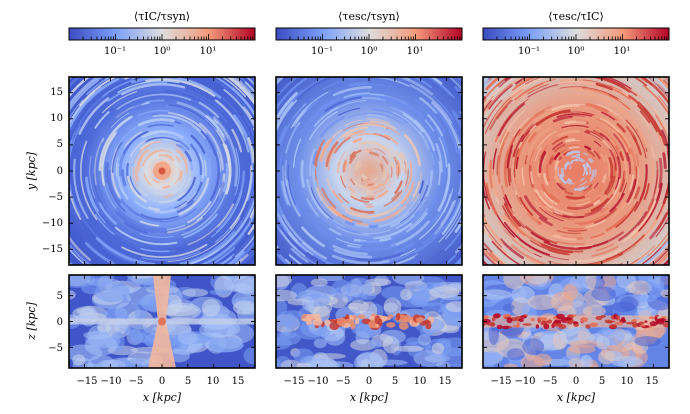 Image resolution: width=690 pixels, height=414 pixels. I want to click on colorbar-tick-label-1-2: 10¹, so click(415, 51).